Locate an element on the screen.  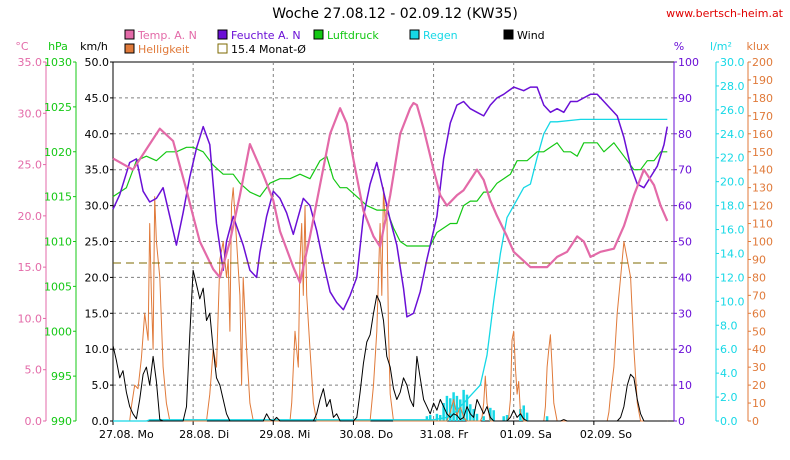
axis-unit-rain: l/m² is located at coordinates (721, 46).